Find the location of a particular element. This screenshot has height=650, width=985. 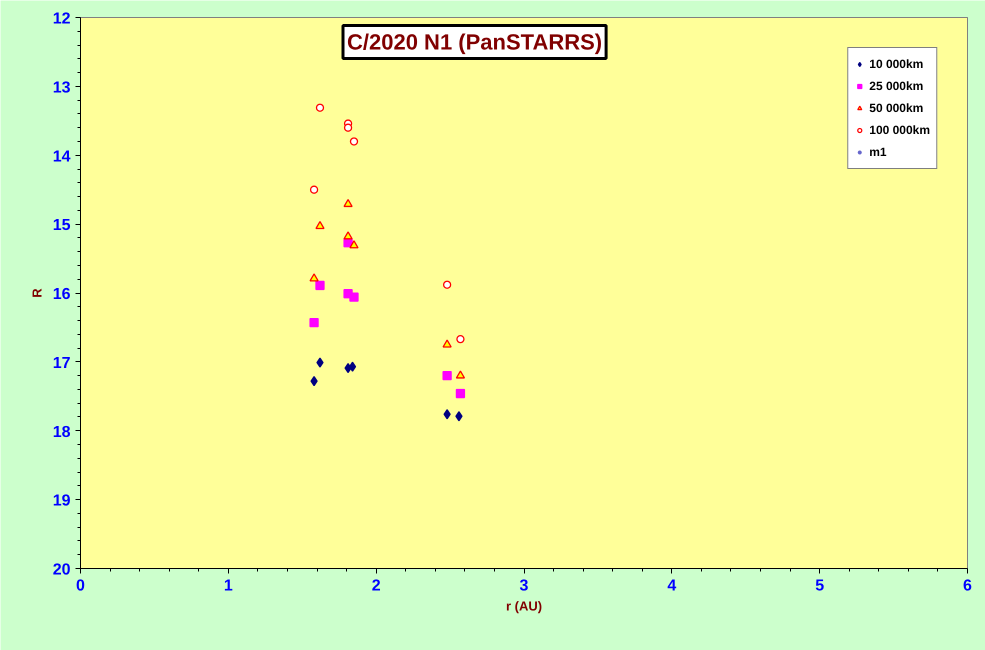

legend-label: 25 000km is located at coordinates (896, 86).